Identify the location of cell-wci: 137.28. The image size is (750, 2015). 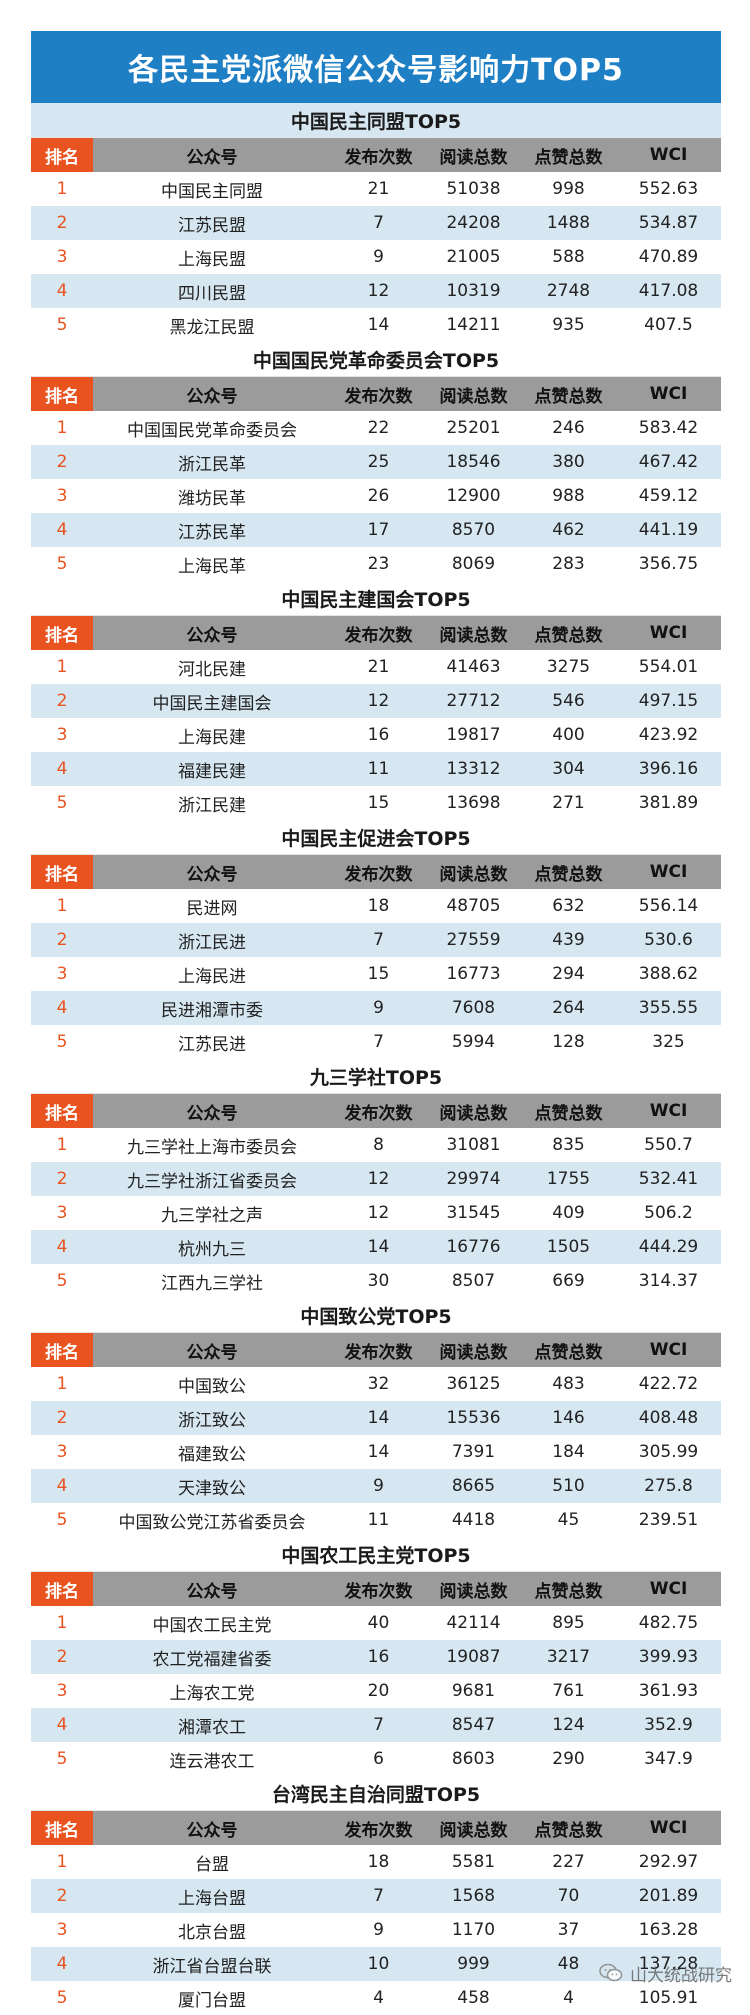
(668, 1964).